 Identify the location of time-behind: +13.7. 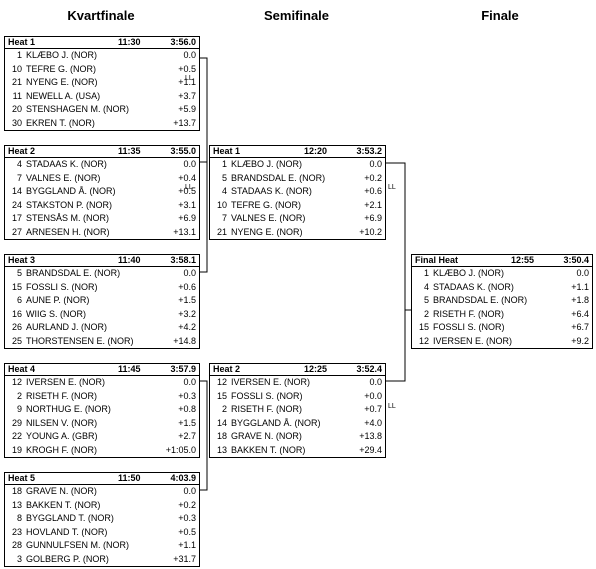
(184, 122).